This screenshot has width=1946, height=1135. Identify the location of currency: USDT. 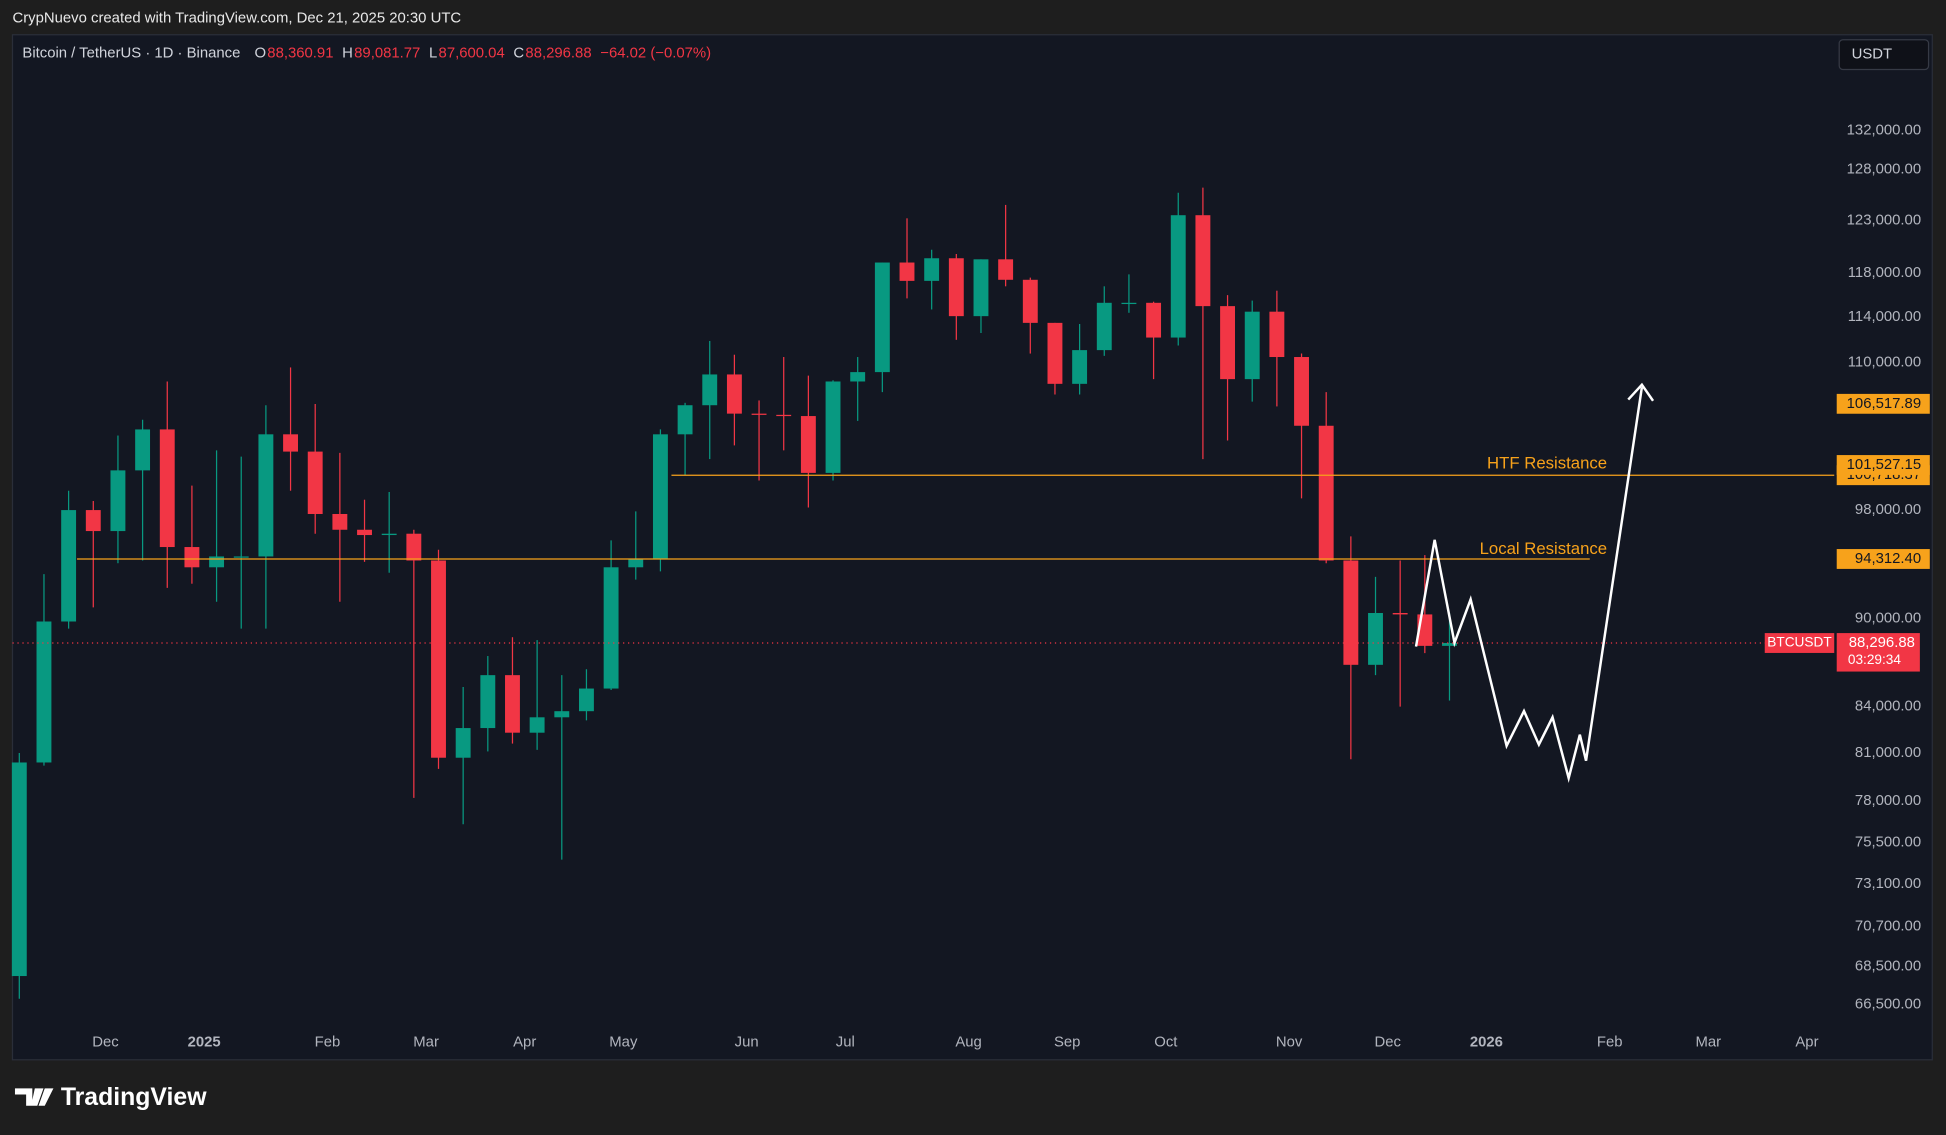
(1872, 55).